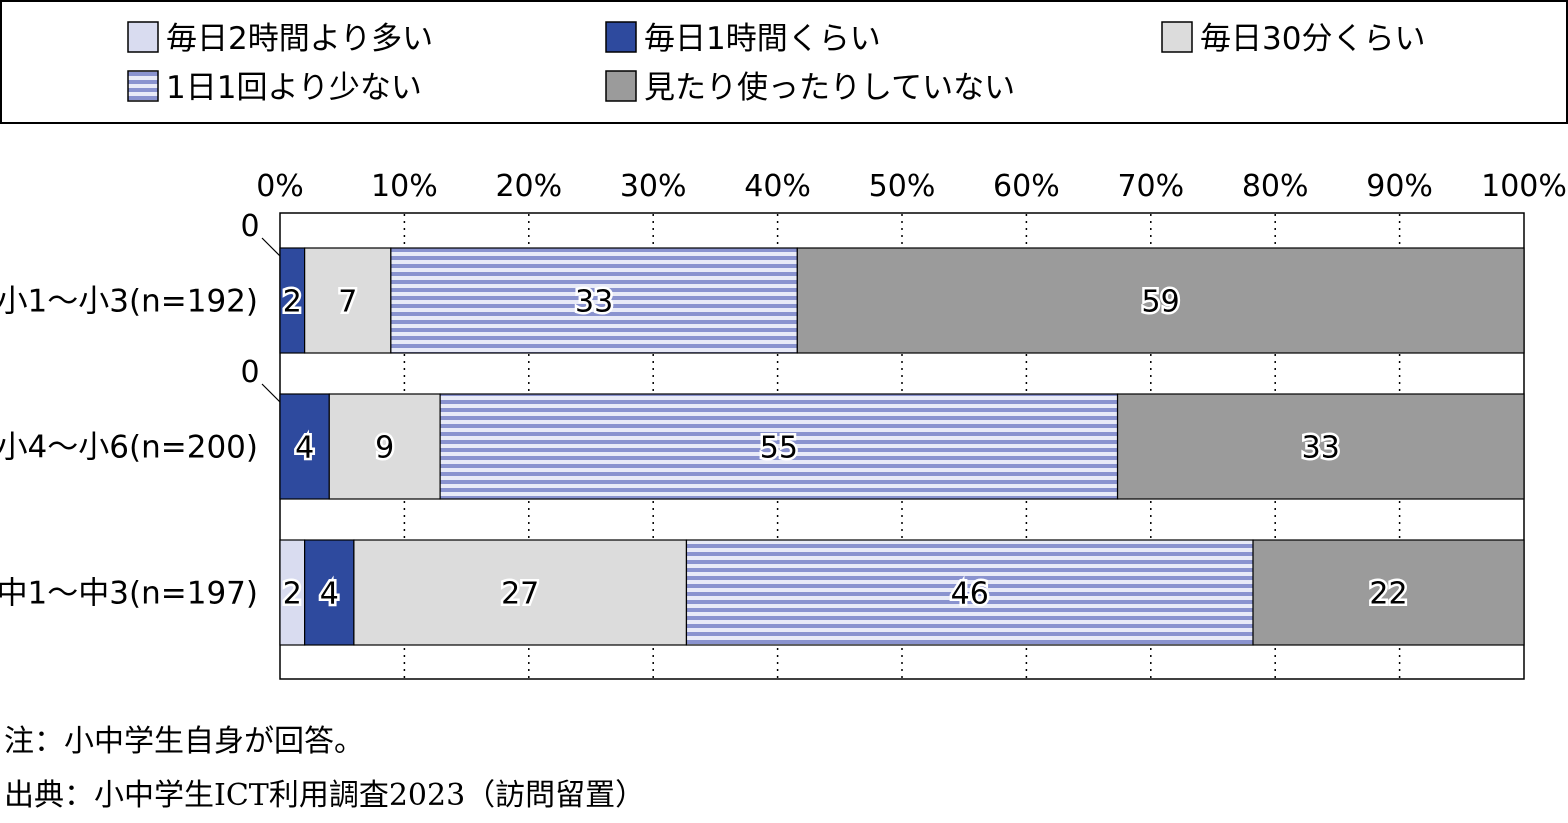 The height and width of the screenshot is (823, 1568). I want to click on legend-label: 毎日2時間より多い, so click(299, 39).